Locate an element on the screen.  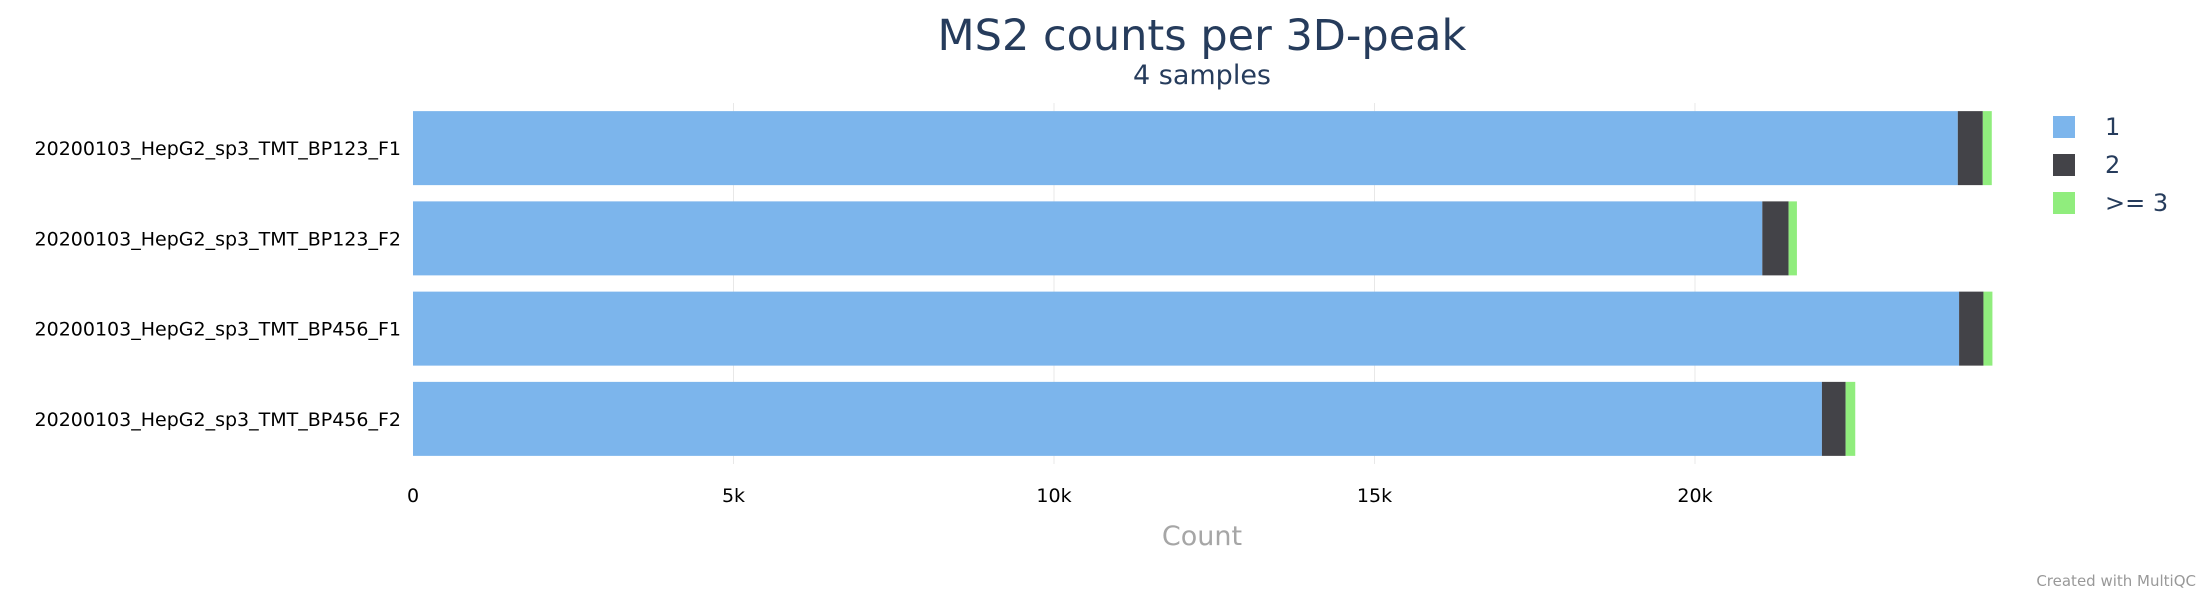
x-axis-title: Count is located at coordinates (1202, 536).